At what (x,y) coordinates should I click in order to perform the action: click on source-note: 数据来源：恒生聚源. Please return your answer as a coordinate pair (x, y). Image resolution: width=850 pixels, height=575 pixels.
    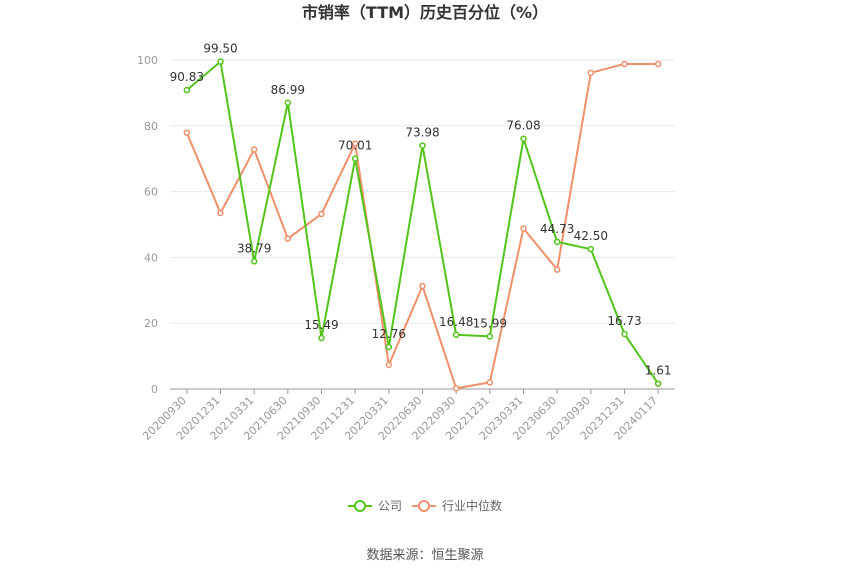
    Looking at the image, I should click on (424, 555).